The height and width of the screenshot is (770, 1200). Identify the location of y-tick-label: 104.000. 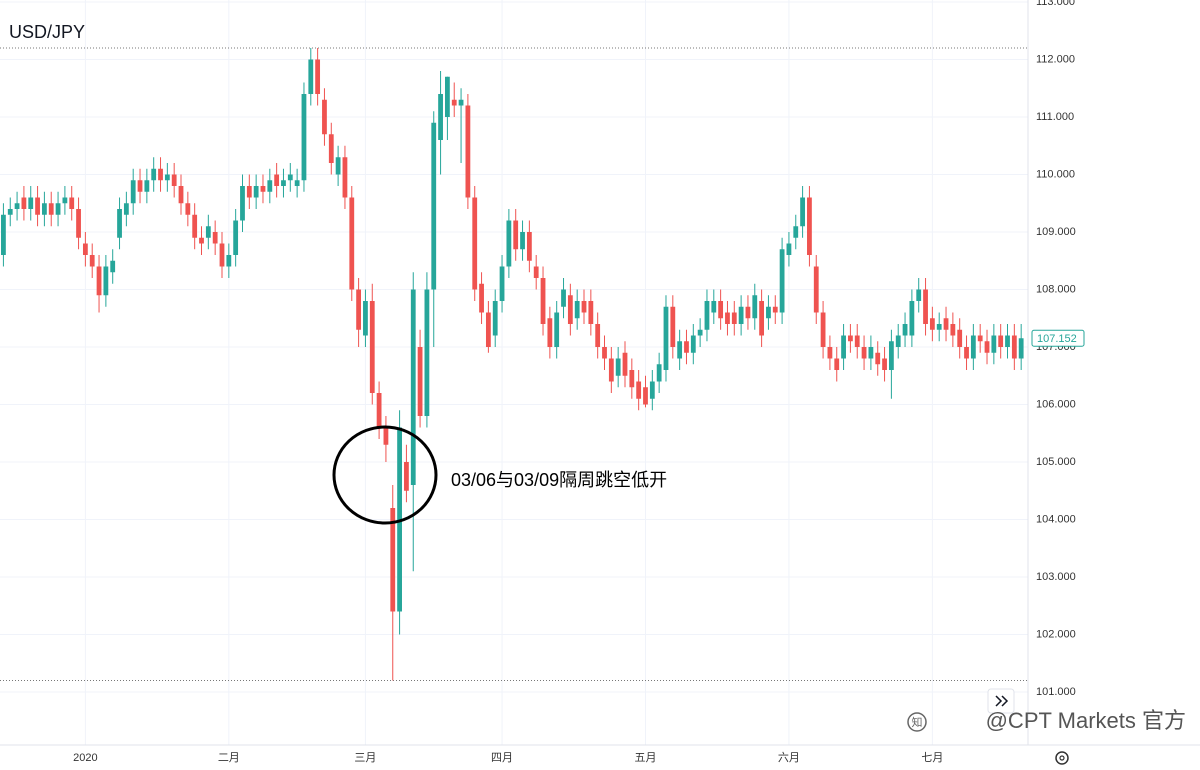
(1056, 519).